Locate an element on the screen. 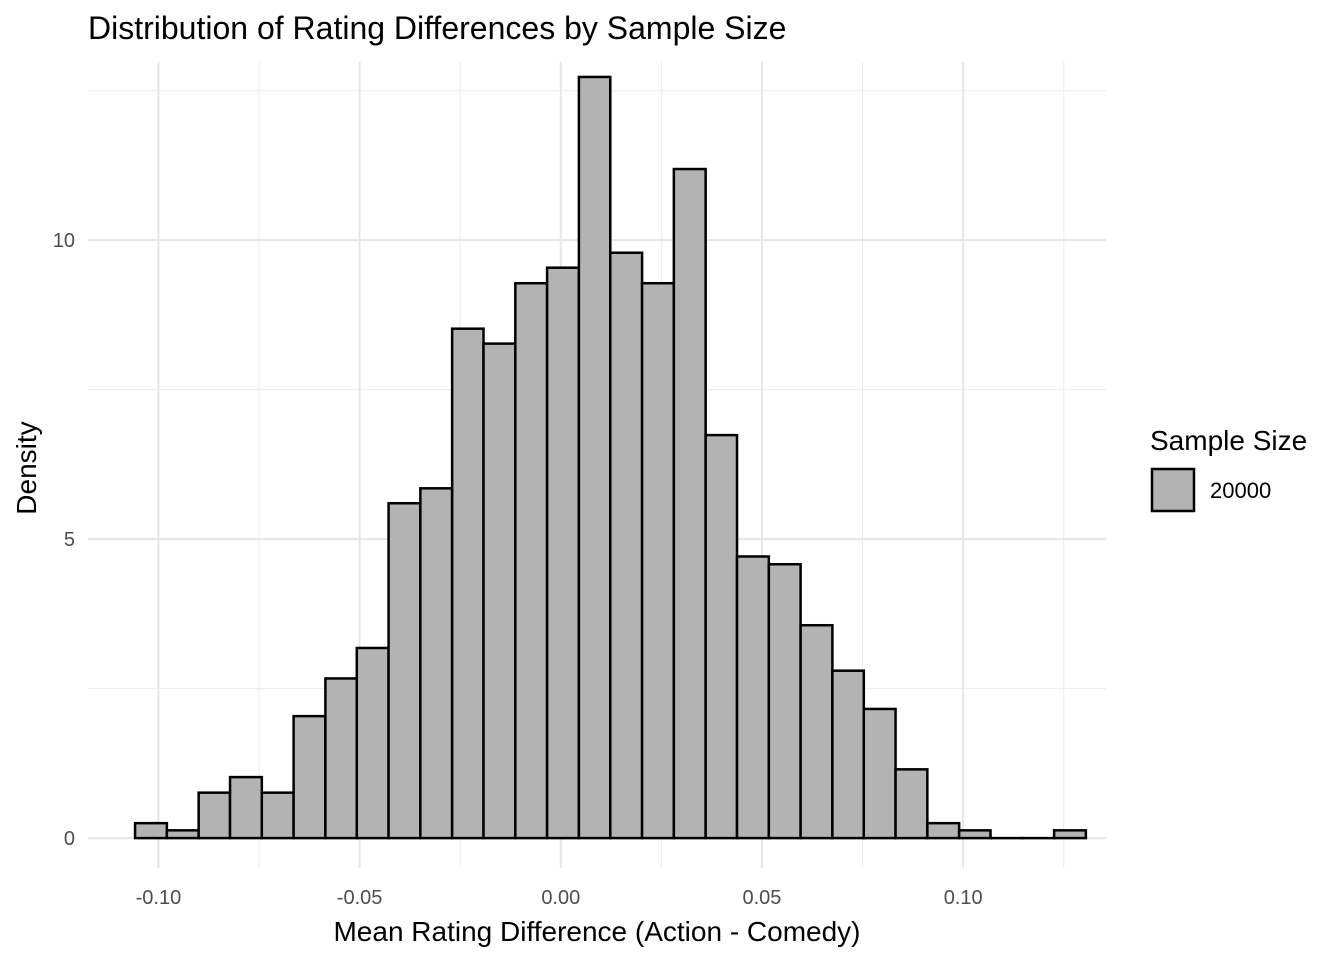 Image resolution: width=1344 pixels, height=960 pixels. x-tick-label: 0.00 is located at coordinates (560, 898).